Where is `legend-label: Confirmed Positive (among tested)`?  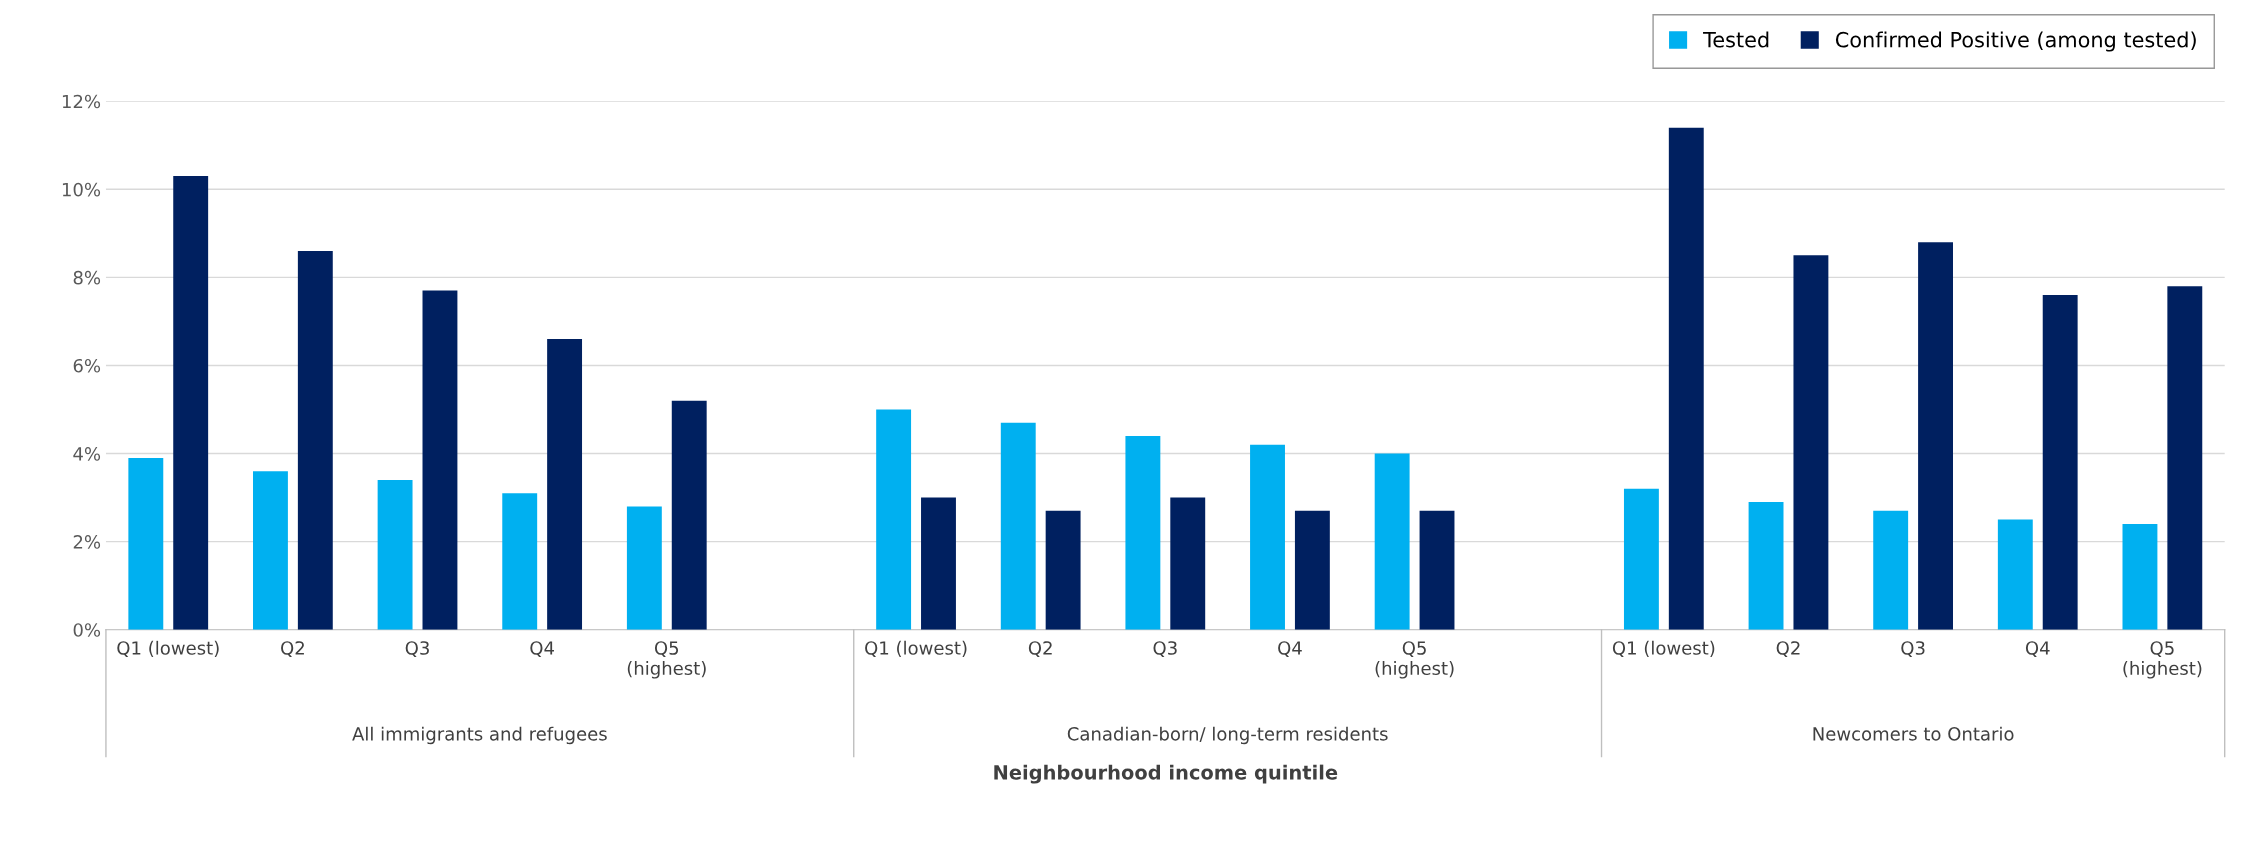
legend-label: Confirmed Positive (among tested) is located at coordinates (2015, 41).